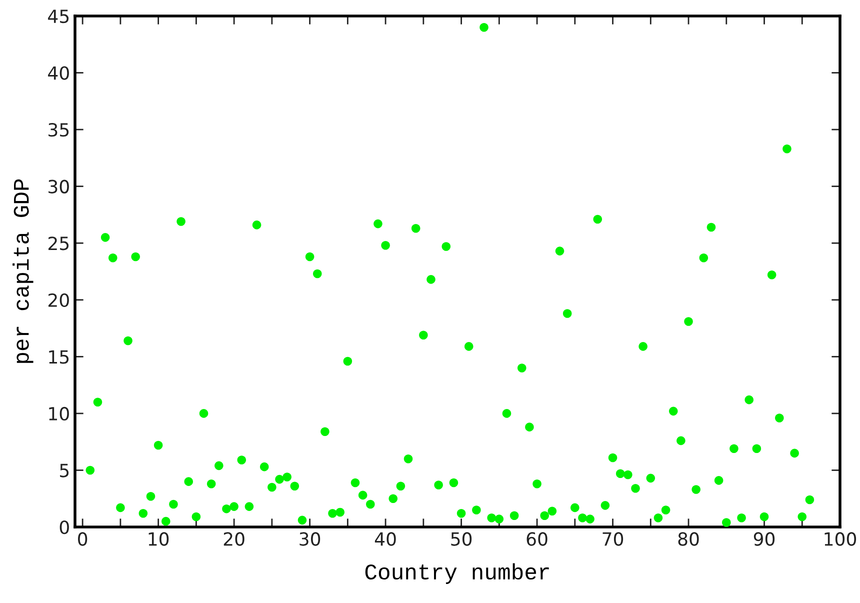 The image size is (860, 603). Describe the element at coordinates (58, 130) in the screenshot. I see `y-tick-label: 35` at that location.